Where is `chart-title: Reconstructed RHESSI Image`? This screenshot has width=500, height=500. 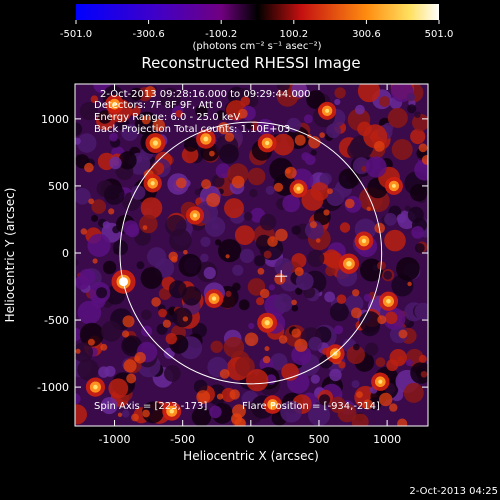
chart-title: Reconstructed RHESSI Image is located at coordinates (250, 63).